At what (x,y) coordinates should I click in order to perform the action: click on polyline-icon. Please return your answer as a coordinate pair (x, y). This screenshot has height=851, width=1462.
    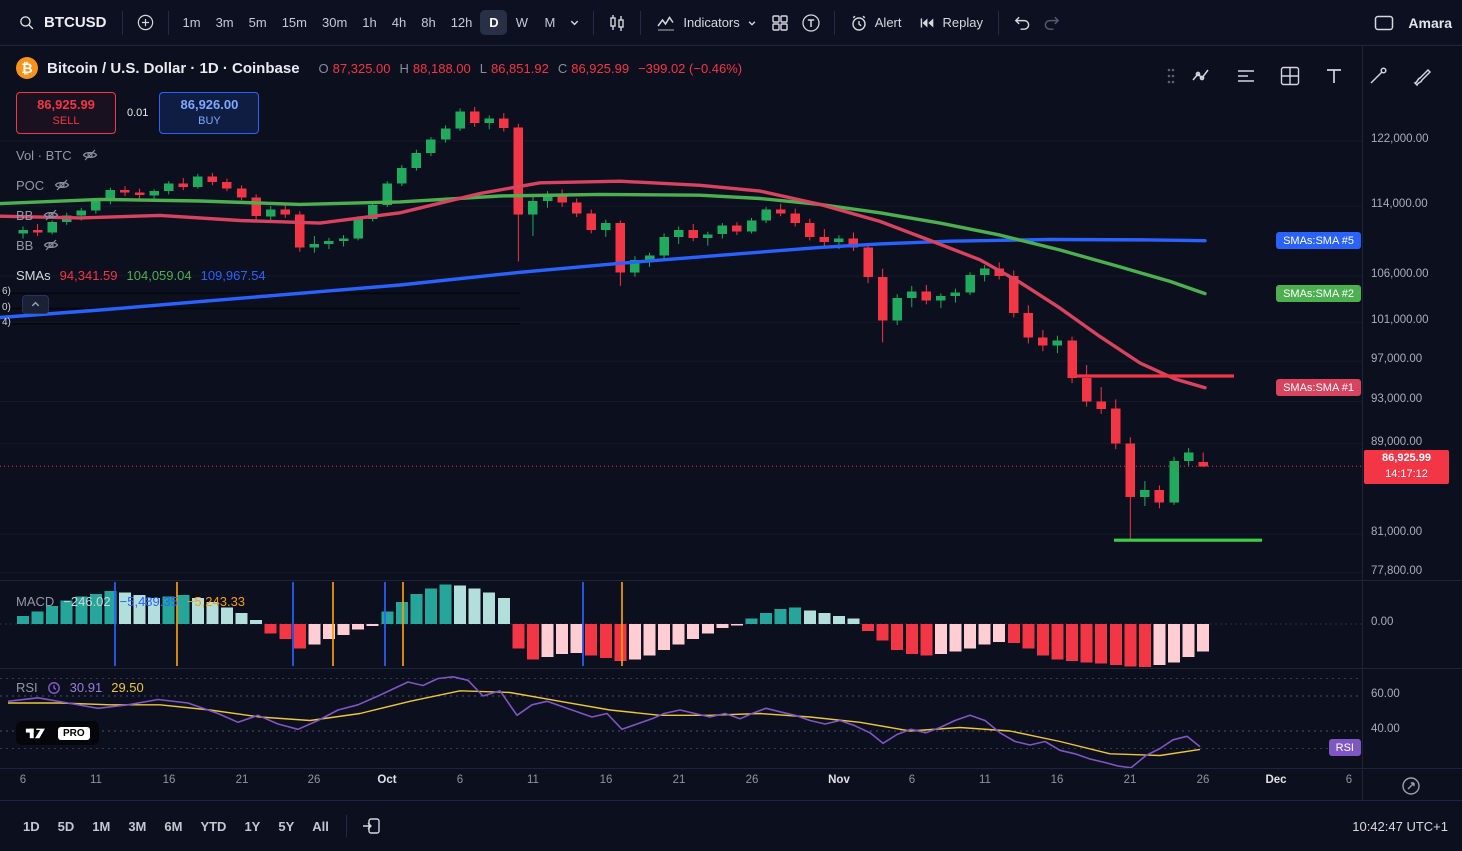
    Looking at the image, I should click on (1200, 75).